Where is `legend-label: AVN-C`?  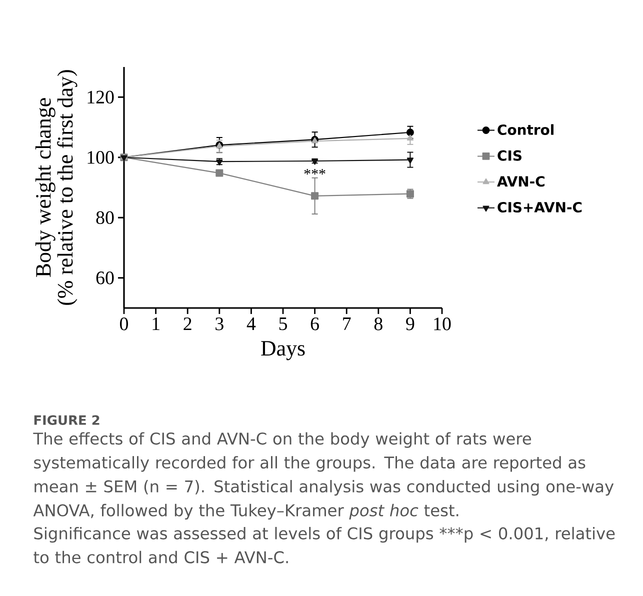 legend-label: AVN-C is located at coordinates (520, 181).